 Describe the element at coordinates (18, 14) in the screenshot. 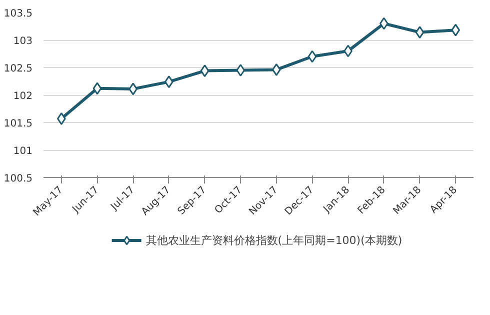

I see `y-tick-label: 103.5` at that location.